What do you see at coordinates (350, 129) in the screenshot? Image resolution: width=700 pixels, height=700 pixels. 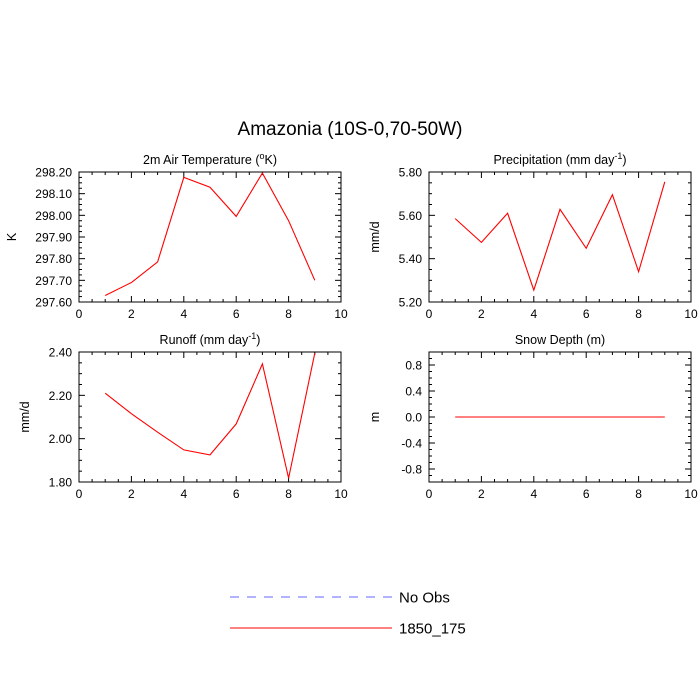 I see `figure-title: Amazonia (10S-0,70-50W)` at bounding box center [350, 129].